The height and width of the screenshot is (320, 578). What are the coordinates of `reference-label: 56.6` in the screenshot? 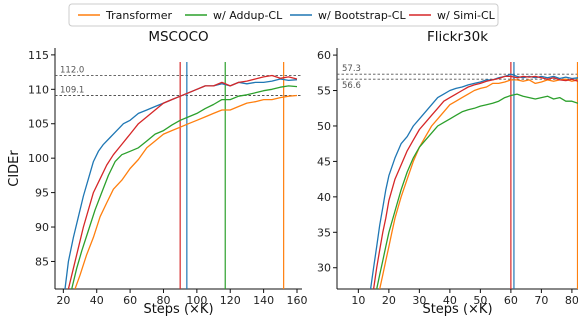 It's located at (351, 86).